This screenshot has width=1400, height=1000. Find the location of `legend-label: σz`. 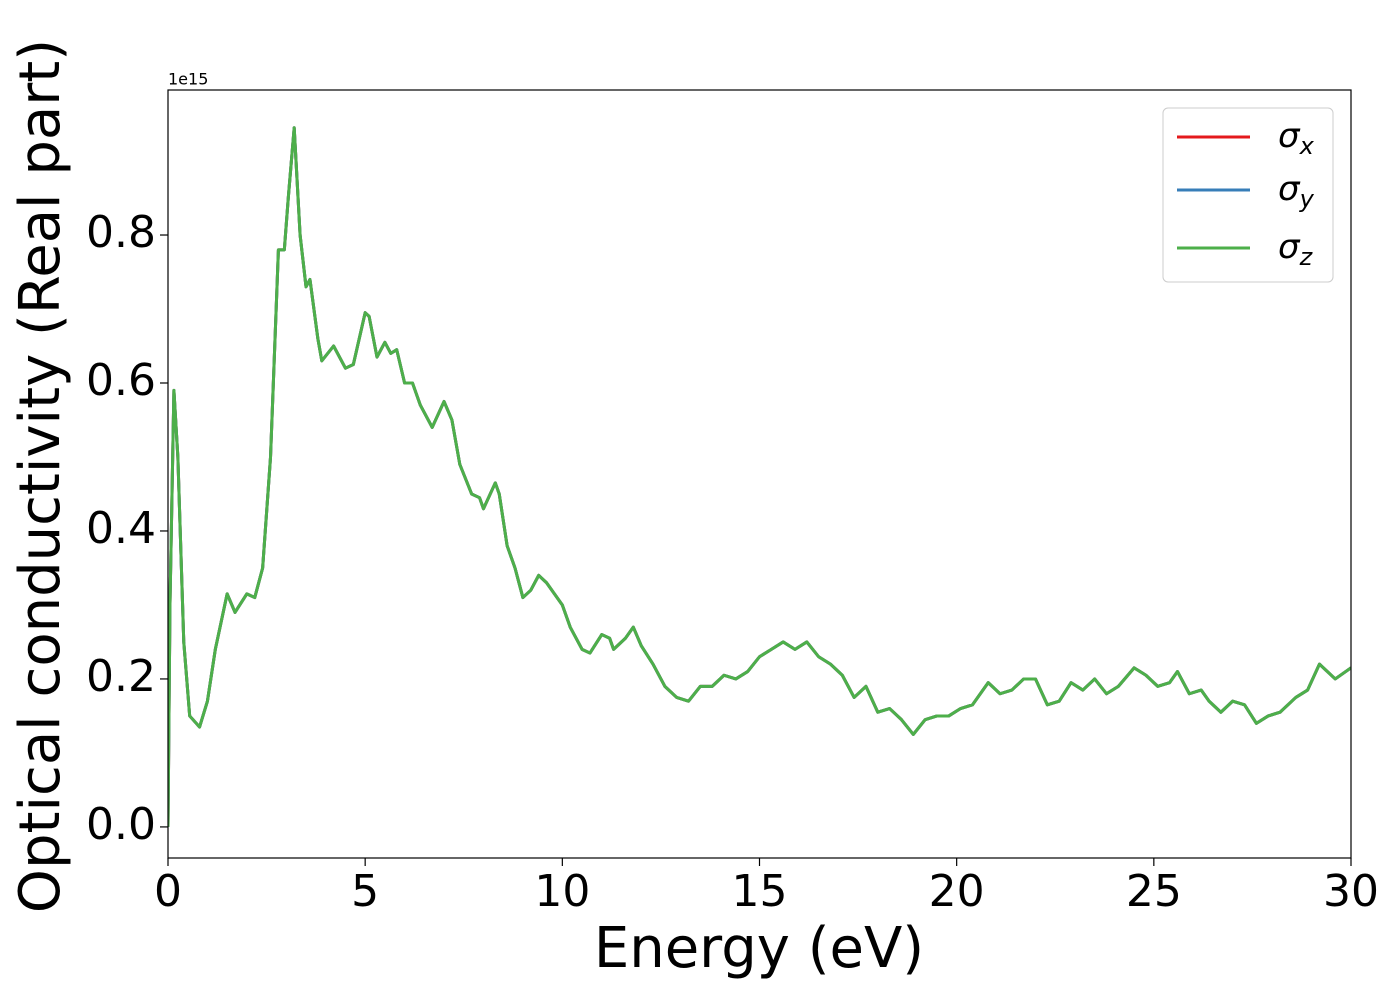

legend-label: σz is located at coordinates (1296, 249).